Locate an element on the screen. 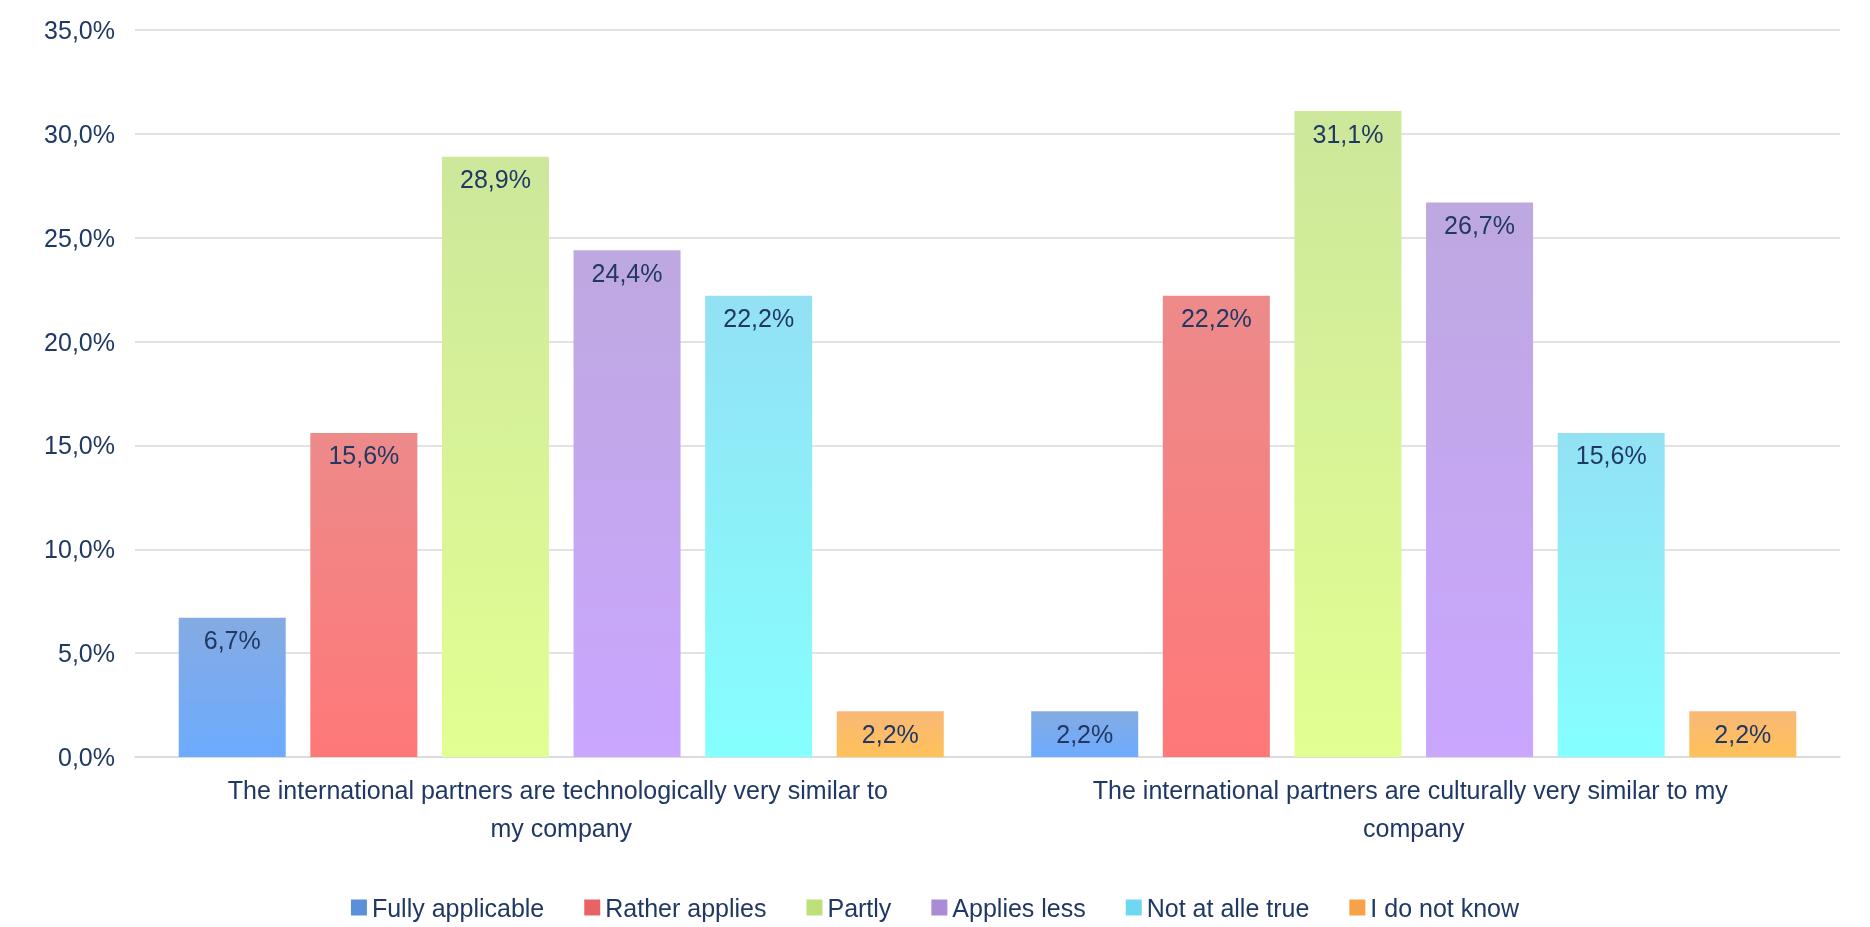  y-tick-label: 35,0% is located at coordinates (79, 30).